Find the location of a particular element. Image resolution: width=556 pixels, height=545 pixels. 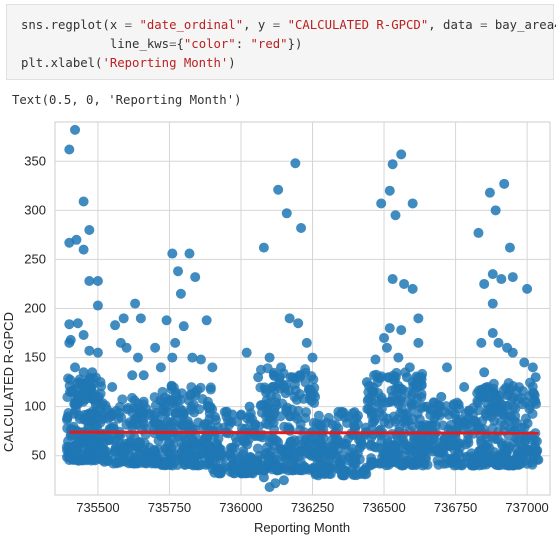

code-line: line_kws={"color": "red"}) is located at coordinates (287, 44).